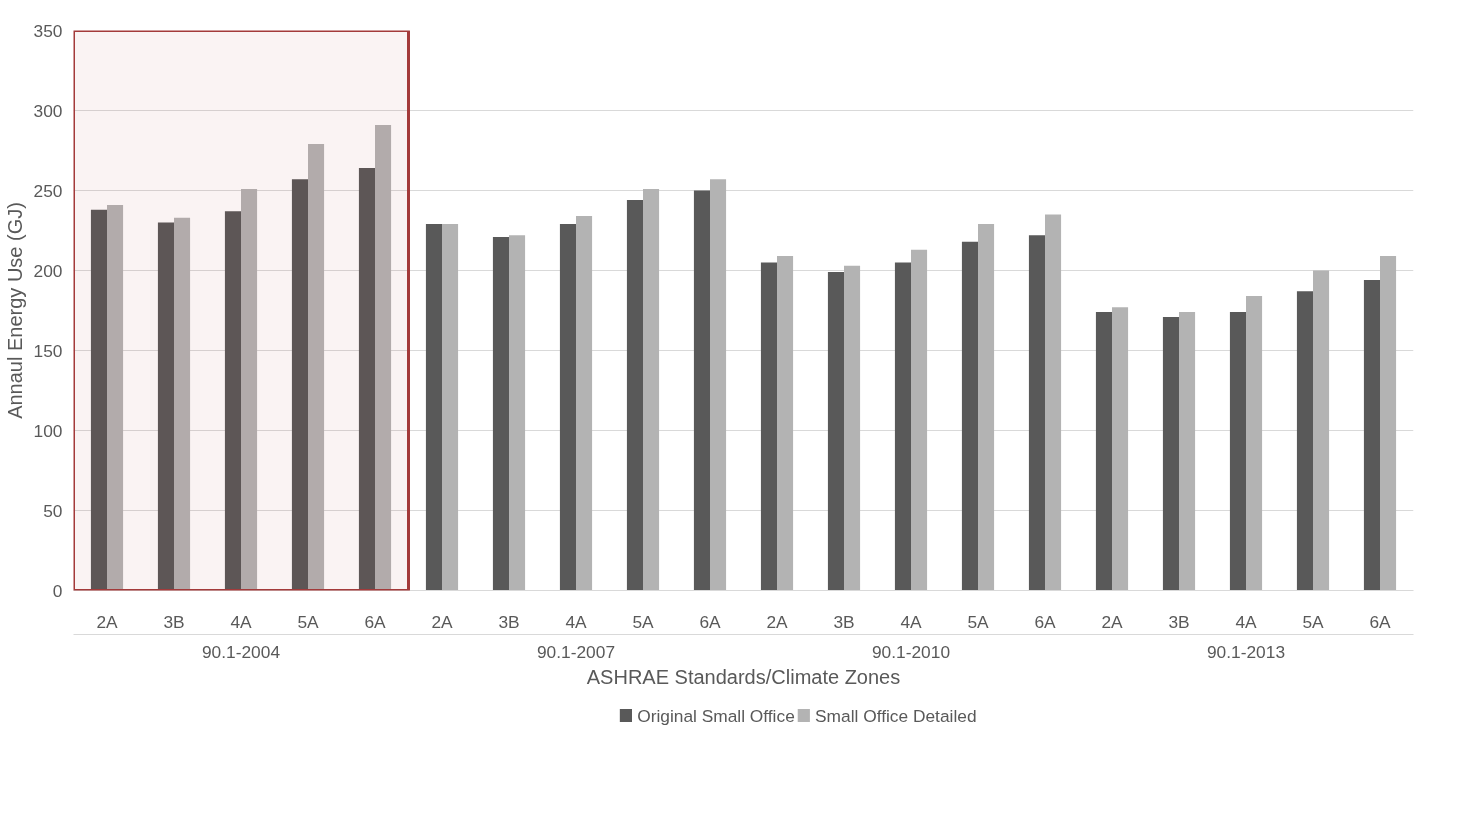  What do you see at coordinates (576, 651) in the screenshot?
I see `text: 90.1-2007` at bounding box center [576, 651].